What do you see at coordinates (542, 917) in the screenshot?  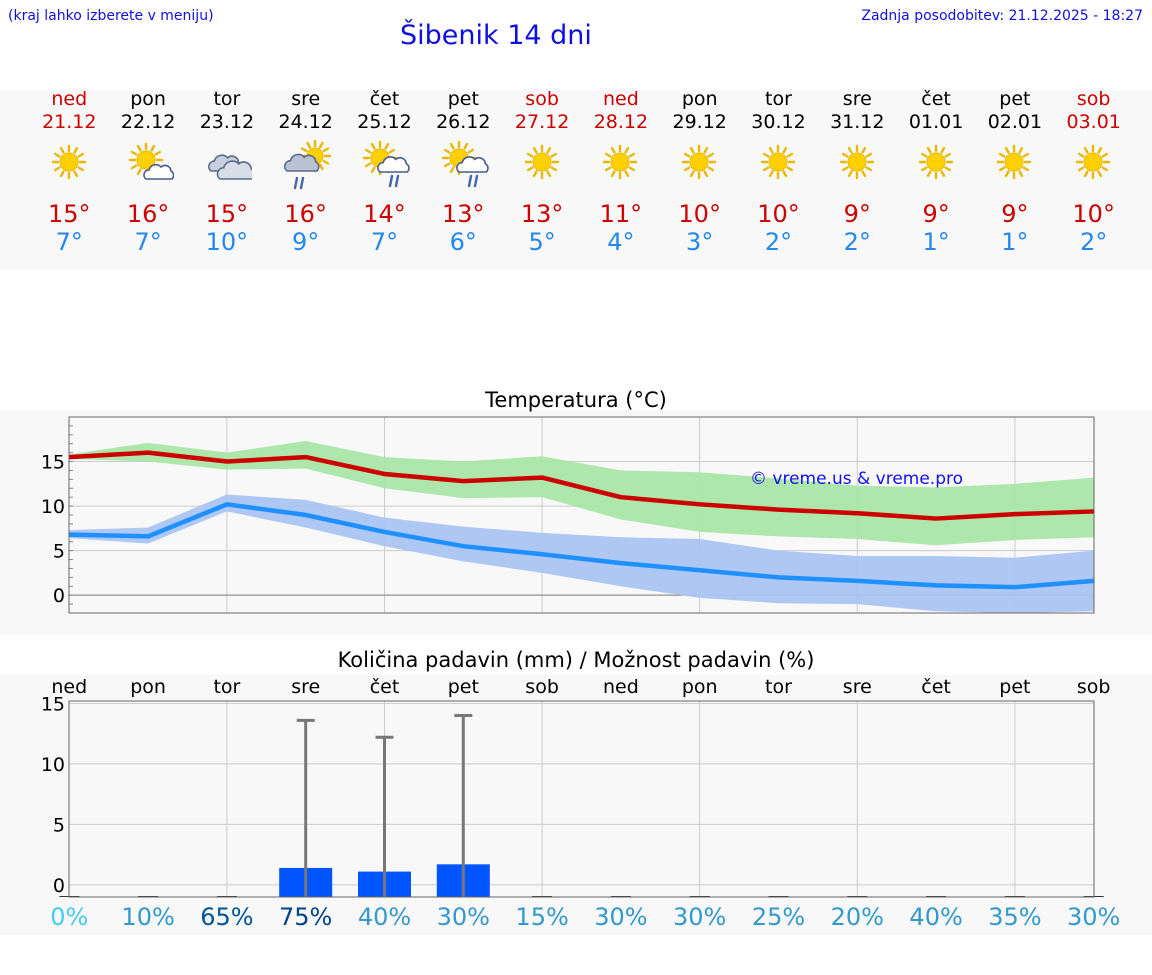 I see `precip-probability: 15%` at bounding box center [542, 917].